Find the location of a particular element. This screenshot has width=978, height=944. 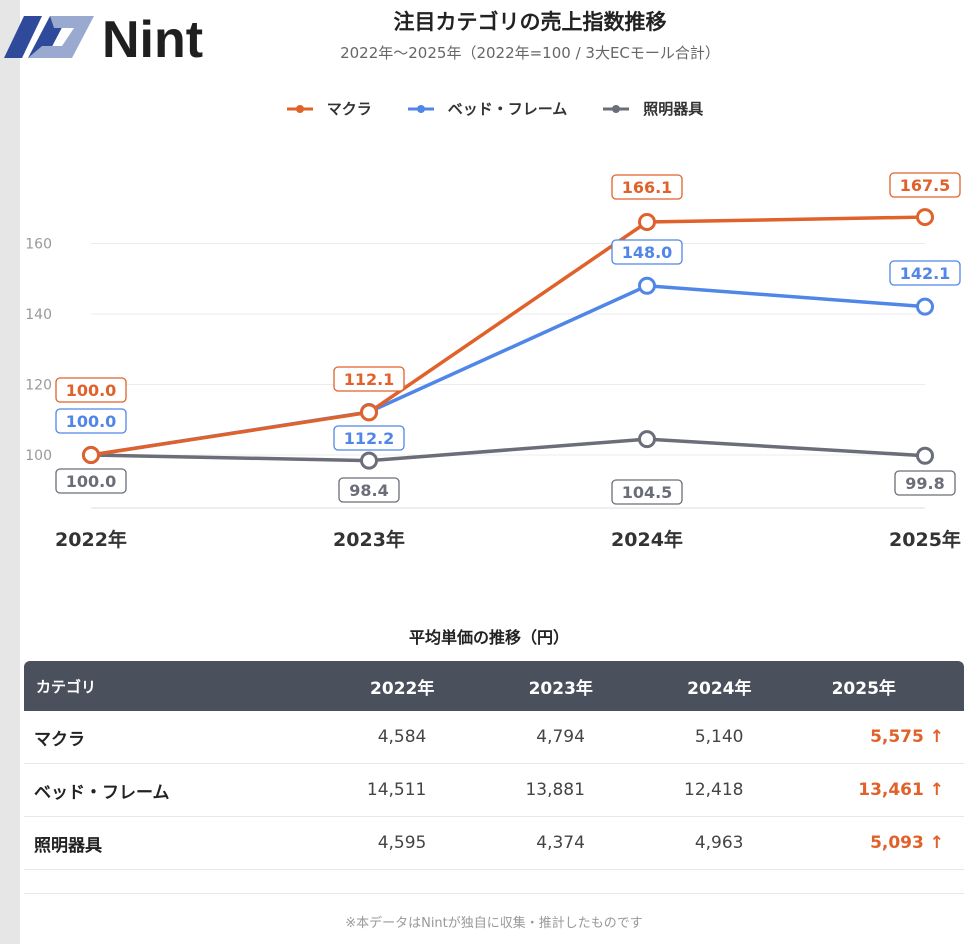

nint-logo: Nint is located at coordinates (119, 37).